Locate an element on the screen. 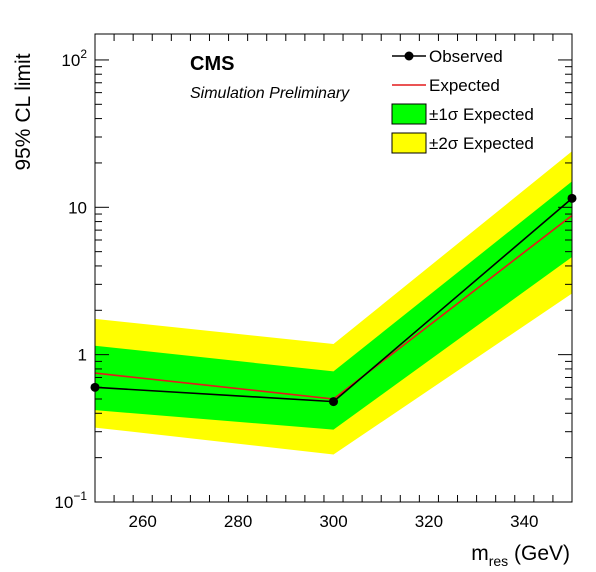 This screenshot has height=572, width=596. legend-item-expected: Expected is located at coordinates (446, 85).